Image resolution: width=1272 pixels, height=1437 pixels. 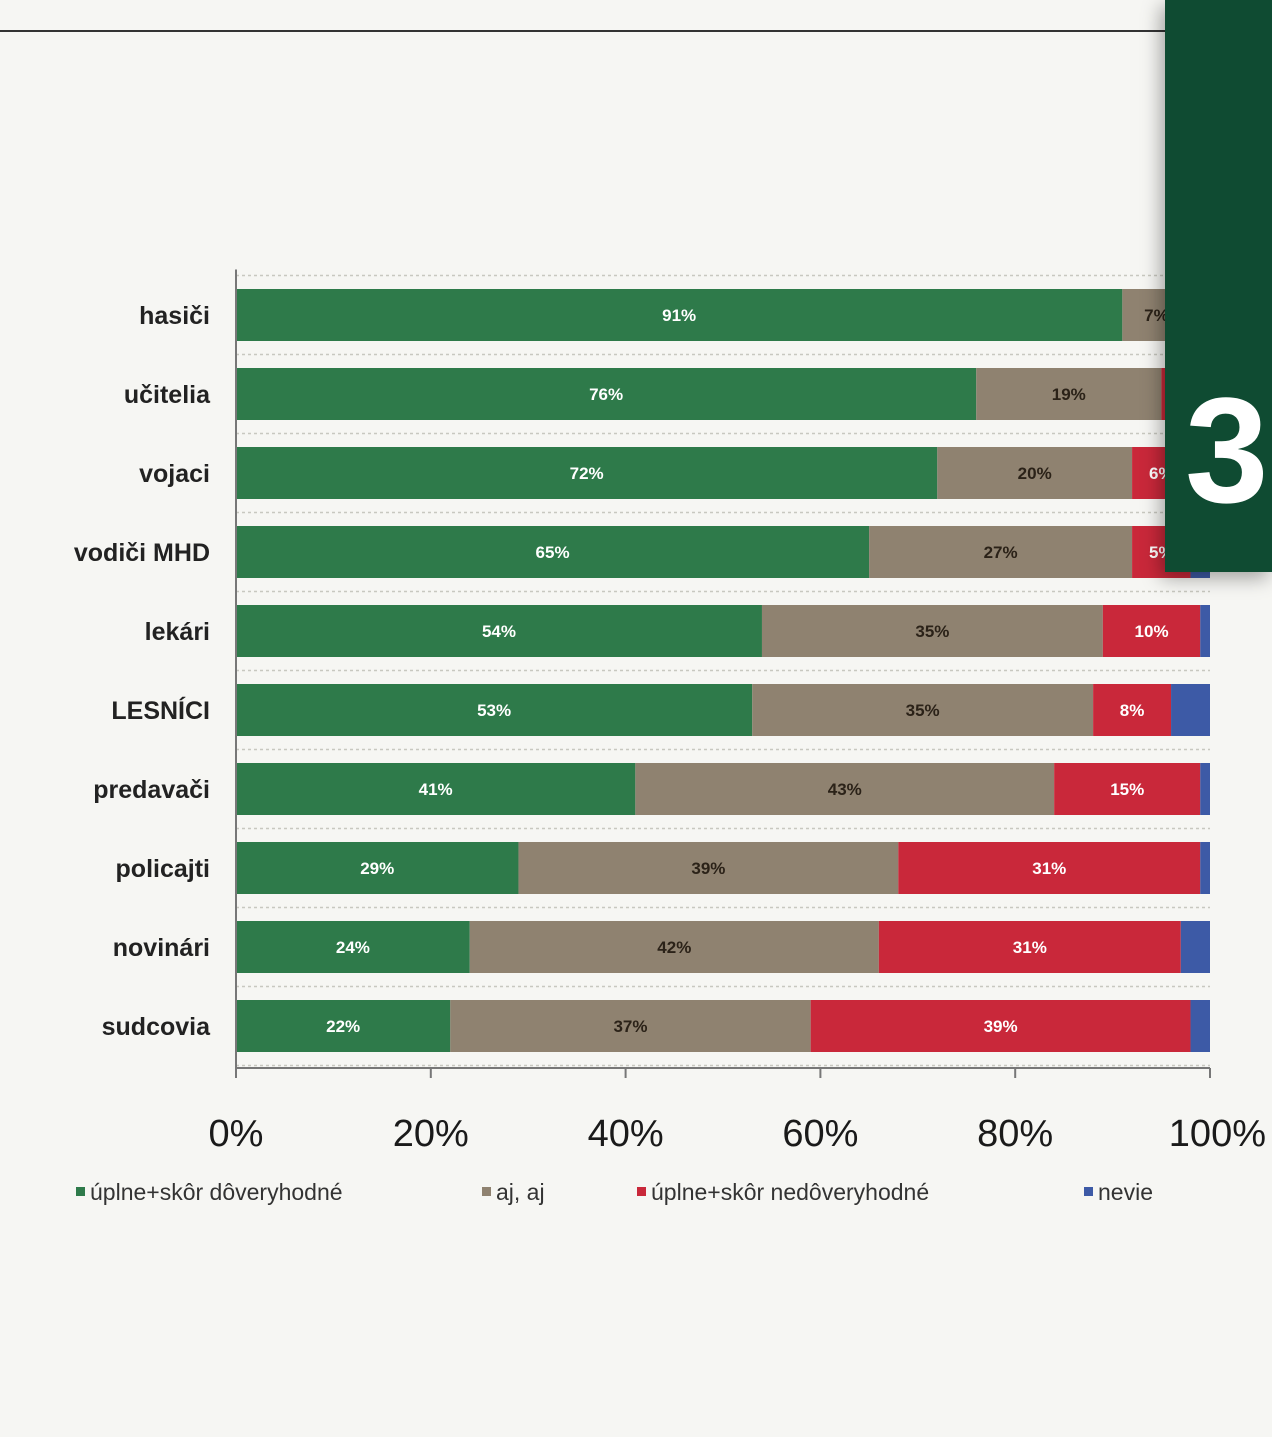 What do you see at coordinates (1156, 315) in the screenshot?
I see `data-label: 7%` at bounding box center [1156, 315].